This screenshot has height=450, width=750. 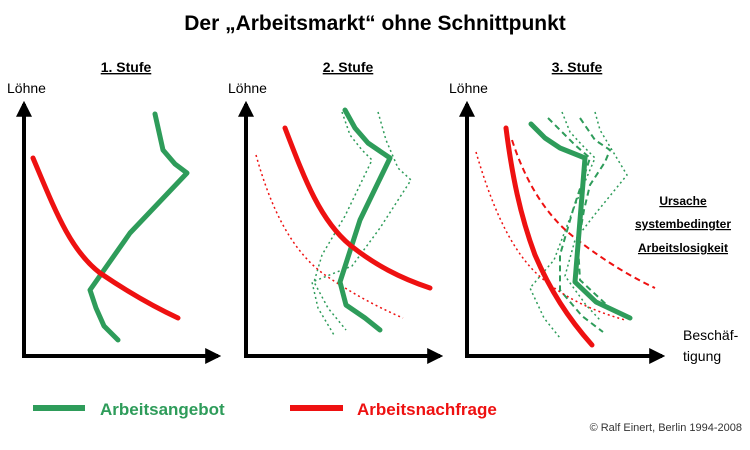 I want to click on x-axis-label-line-2: tigung, so click(x=702, y=356).